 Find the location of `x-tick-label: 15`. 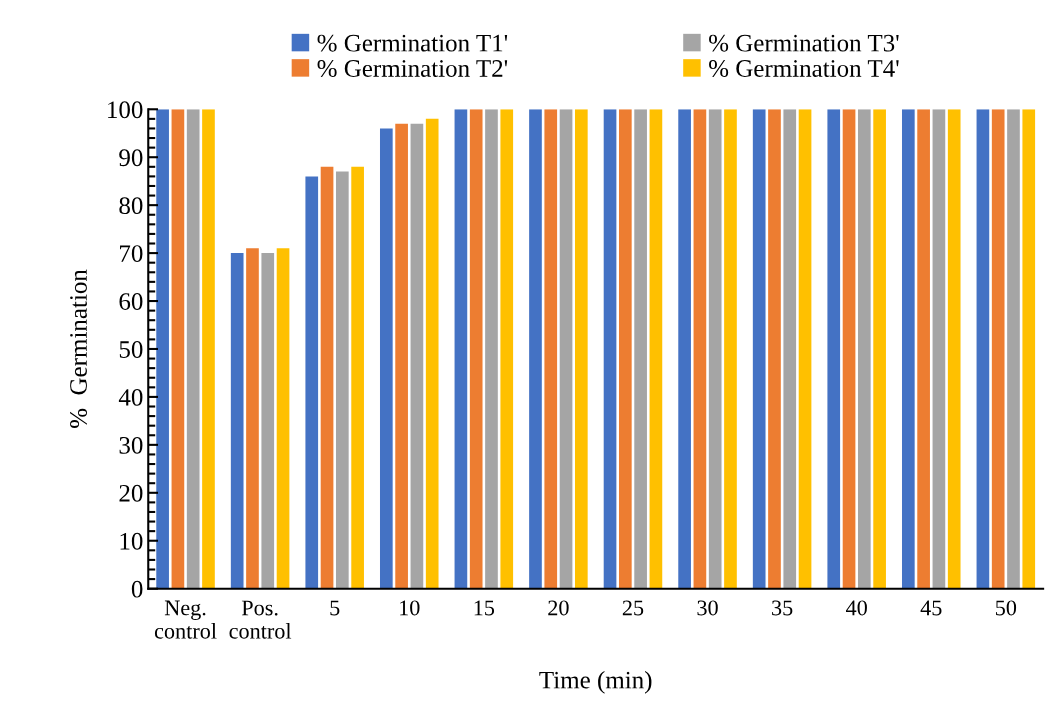

x-tick-label: 15 is located at coordinates (484, 608).